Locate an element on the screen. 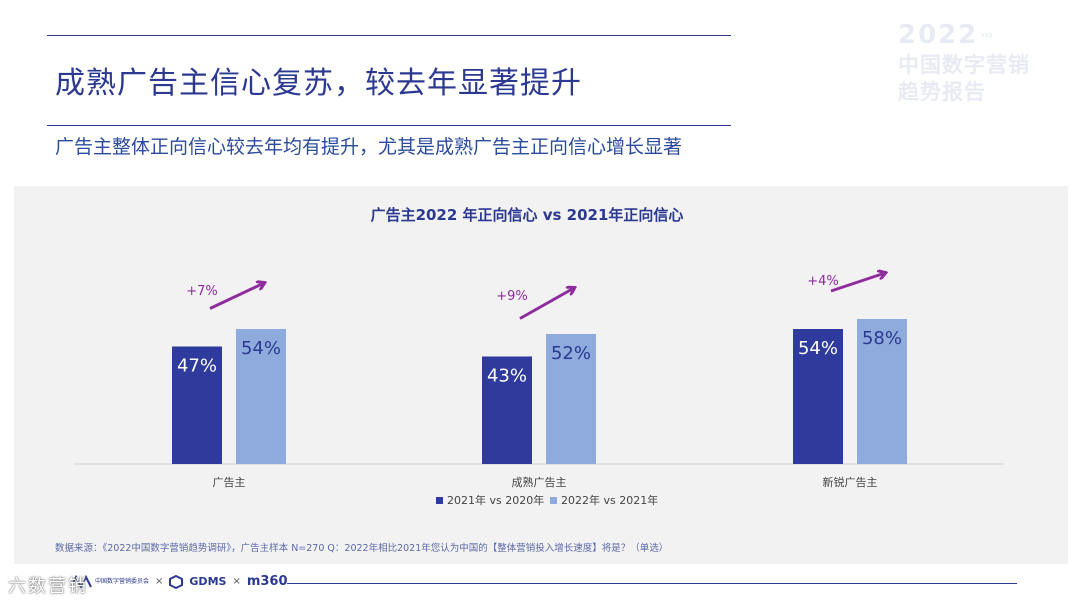 Image resolution: width=1080 pixels, height=608 pixels. committee-logo: 中国数字营销委员会 is located at coordinates (110, 581).